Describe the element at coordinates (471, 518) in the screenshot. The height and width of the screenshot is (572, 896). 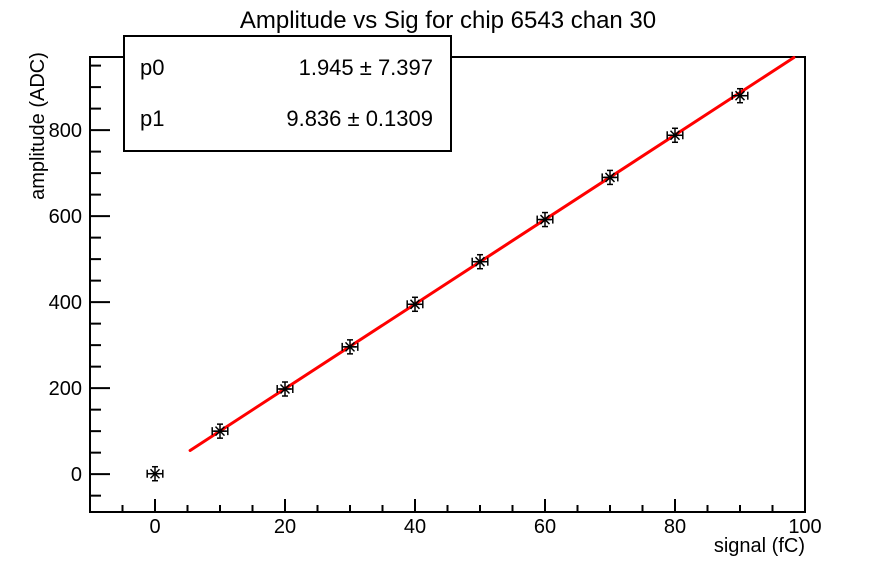
I see `x-axis: 0 20 40 60 80 100` at that location.